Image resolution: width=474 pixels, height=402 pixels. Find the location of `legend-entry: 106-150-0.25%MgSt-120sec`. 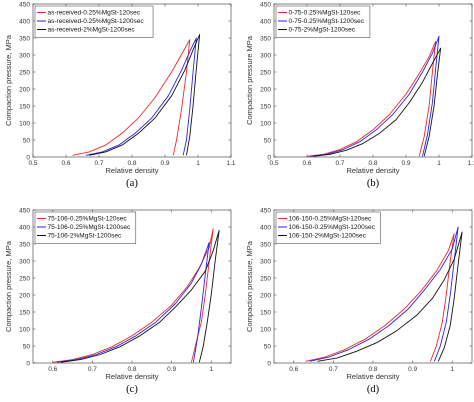

legend-entry: 106-150-0.25%MgSt-120sec is located at coordinates (330, 219).